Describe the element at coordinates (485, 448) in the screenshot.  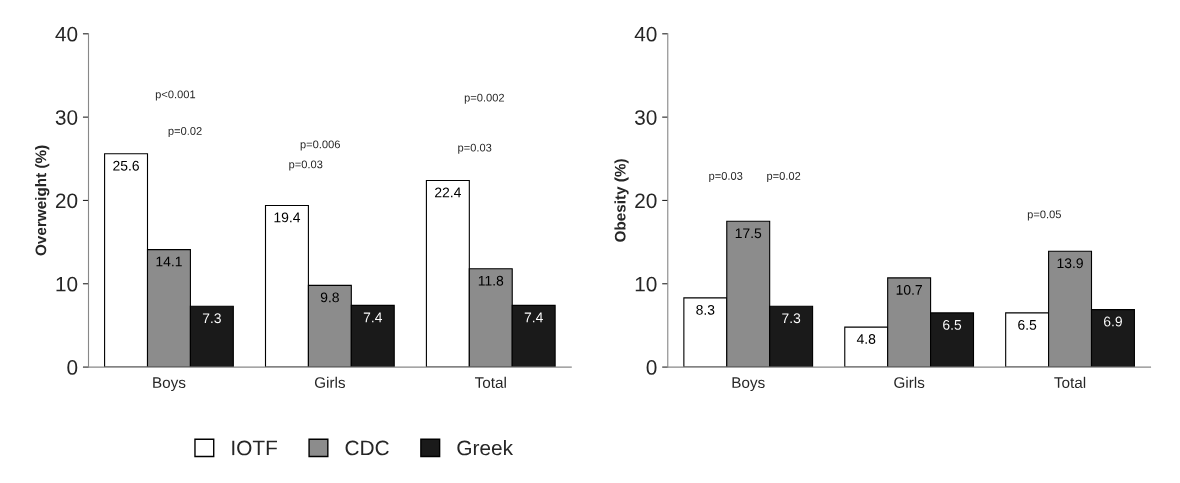
I see `legend-label: Greek` at that location.